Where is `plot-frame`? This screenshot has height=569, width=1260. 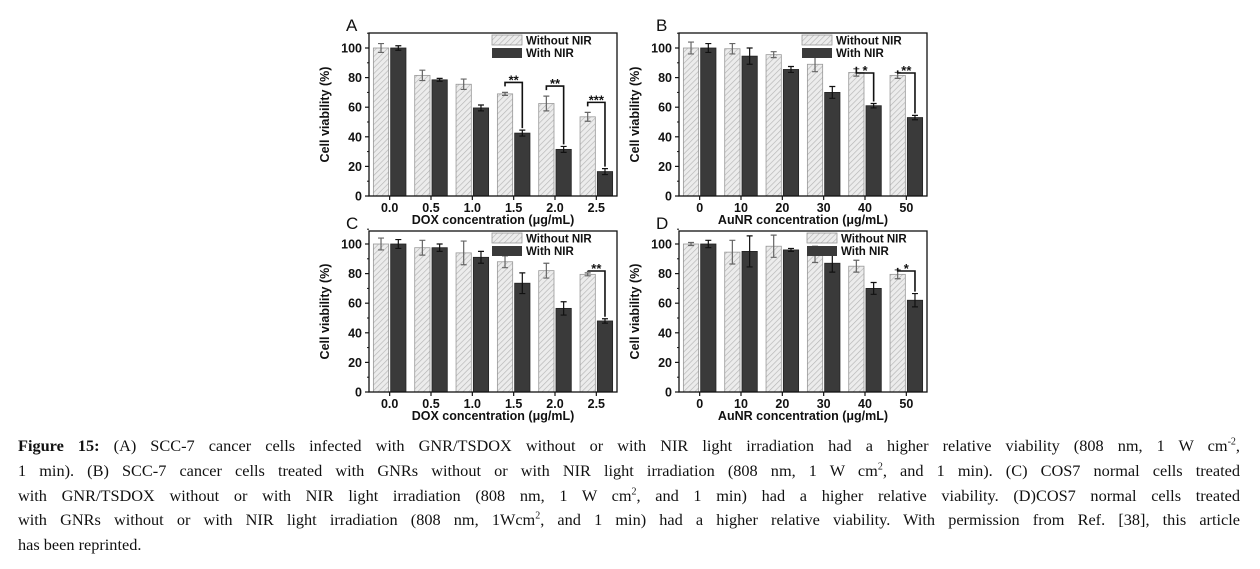
plot-frame is located at coordinates (493, 114).